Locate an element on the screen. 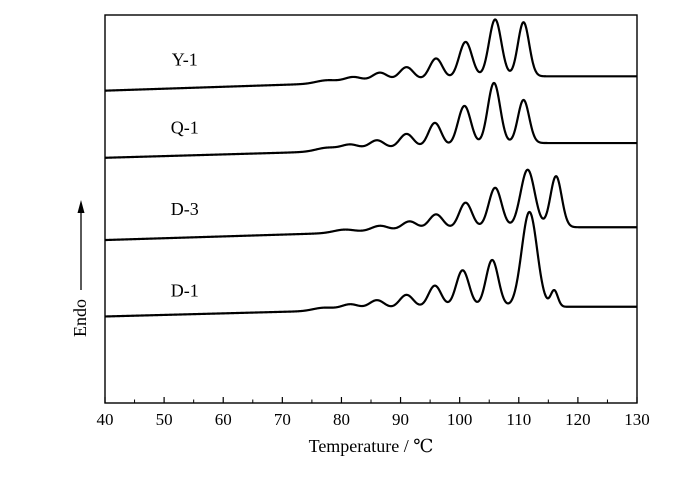 The image size is (700, 481). curve-label-d-1: D-1 is located at coordinates (185, 290).